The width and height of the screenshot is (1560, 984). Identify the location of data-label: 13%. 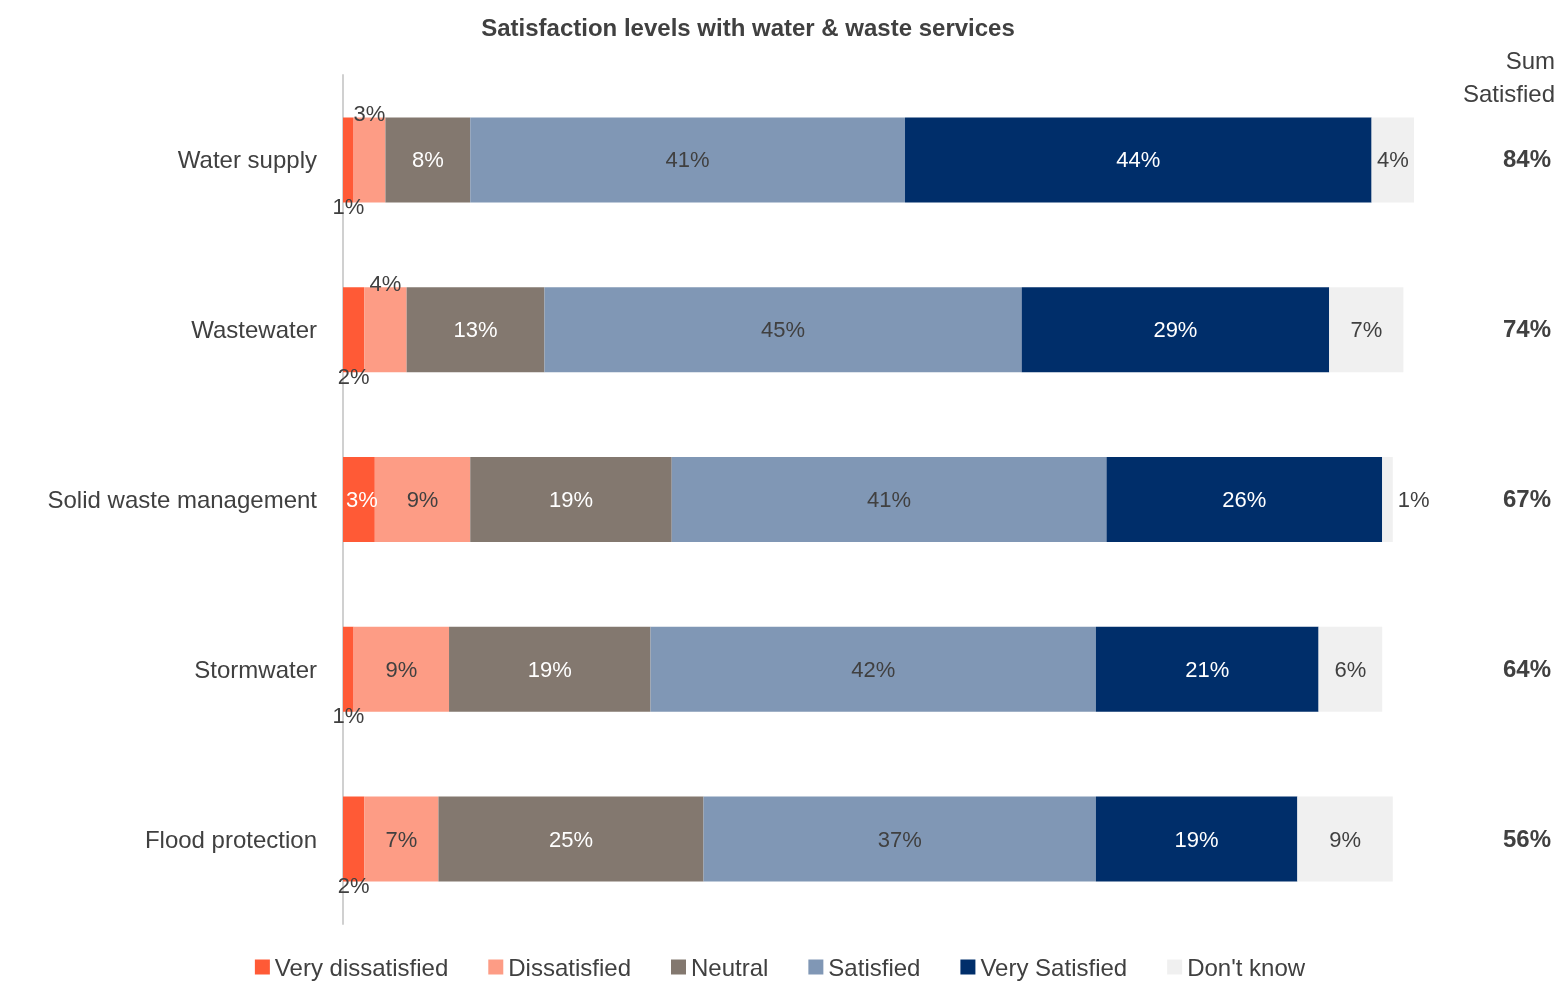
(475, 330).